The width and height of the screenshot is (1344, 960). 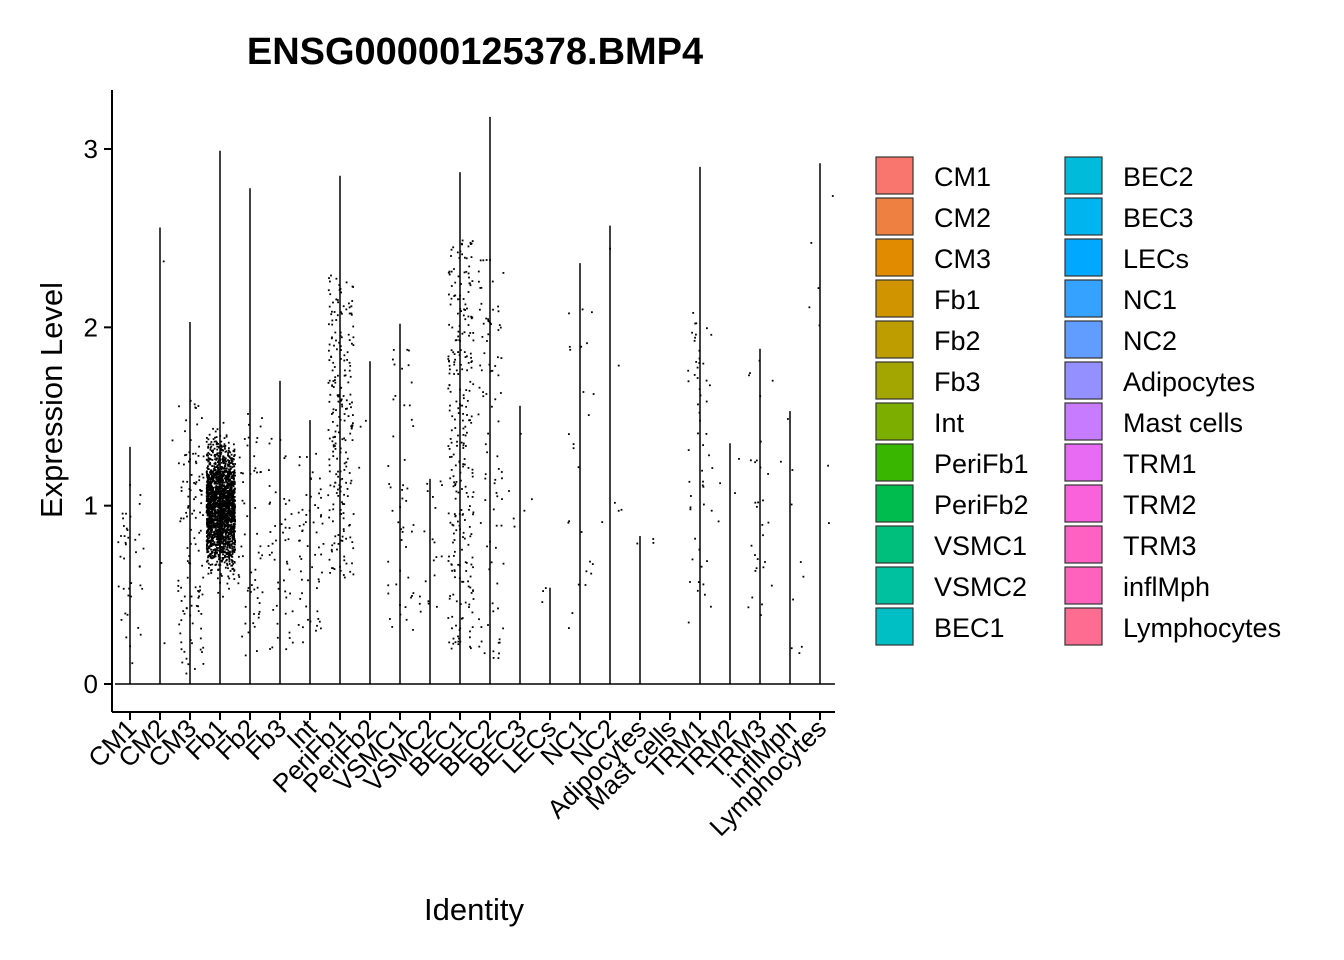 I want to click on violin-trm2, so click(x=730, y=564).